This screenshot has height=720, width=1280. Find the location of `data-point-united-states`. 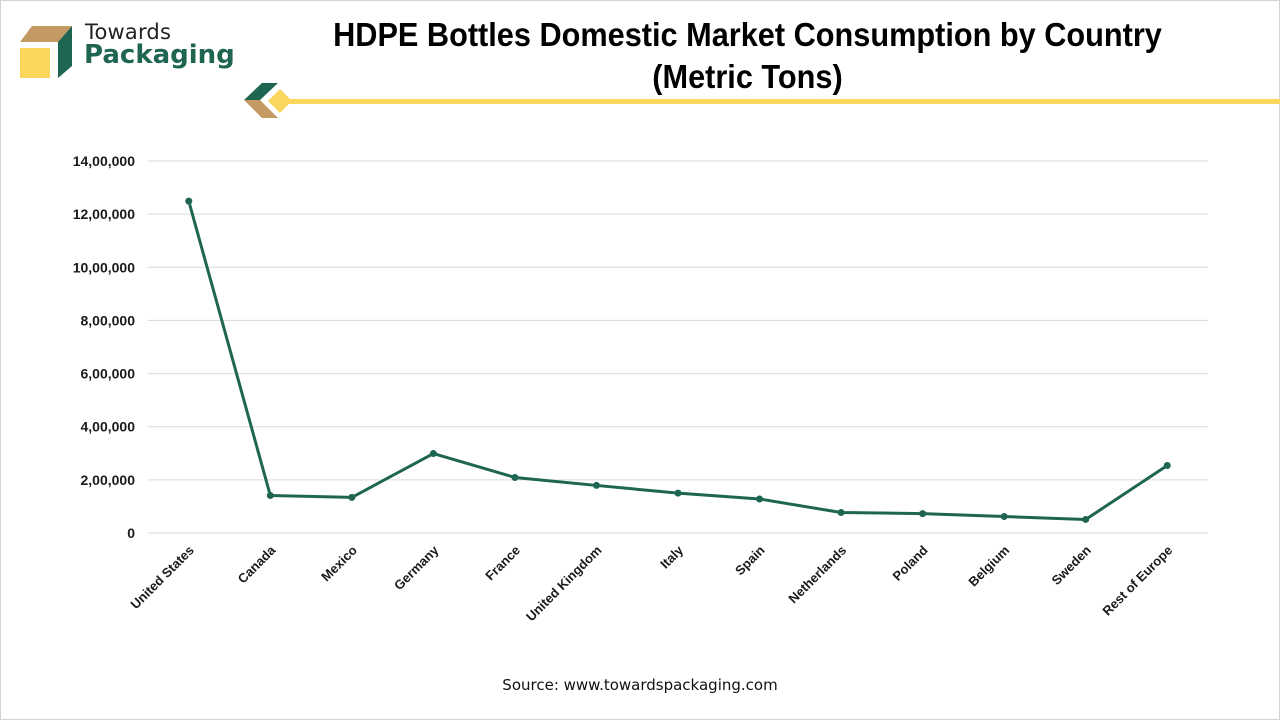

data-point-united-states is located at coordinates (189, 201).